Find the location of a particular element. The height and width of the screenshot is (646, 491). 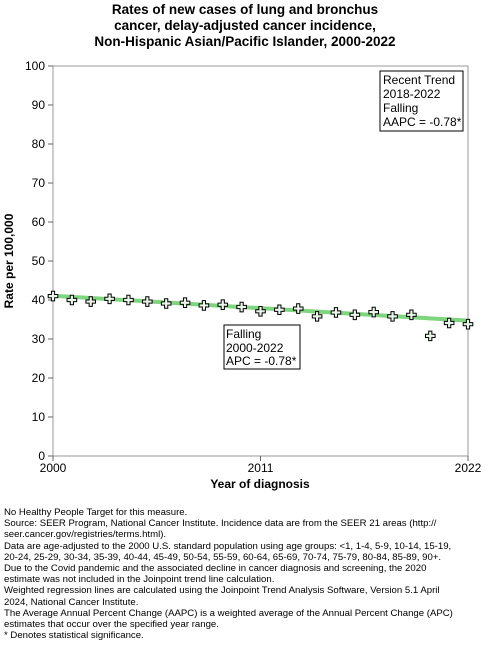

x-axis-label: Year of diagnosis is located at coordinates (260, 484).